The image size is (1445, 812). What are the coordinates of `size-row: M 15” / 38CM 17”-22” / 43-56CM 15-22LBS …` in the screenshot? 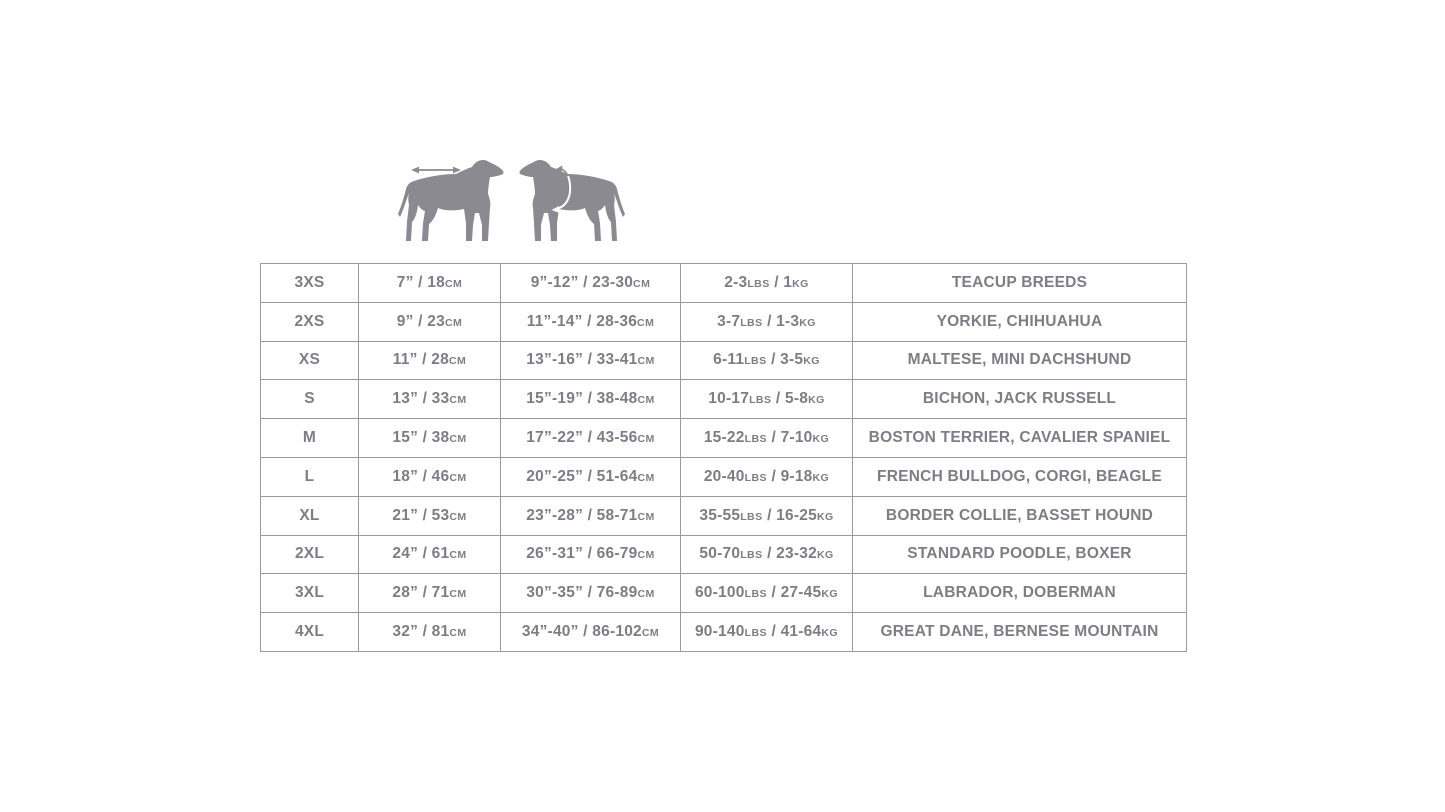 It's located at (723, 438).